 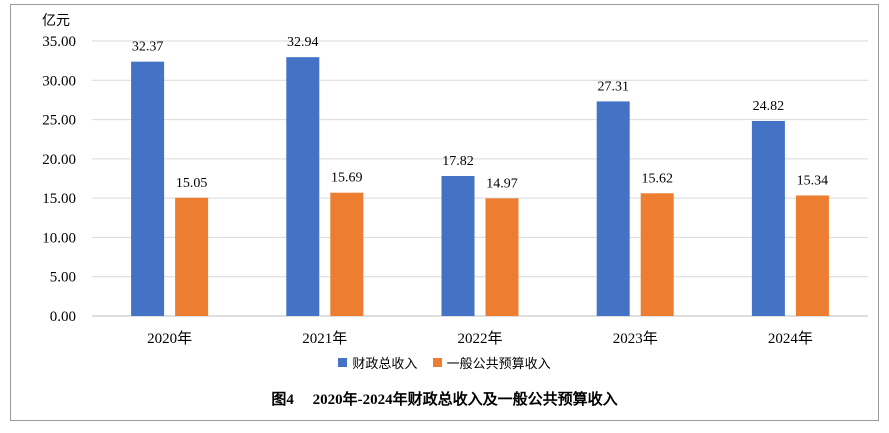 What do you see at coordinates (769, 106) in the screenshot?
I see `data-label: 24.82` at bounding box center [769, 106].